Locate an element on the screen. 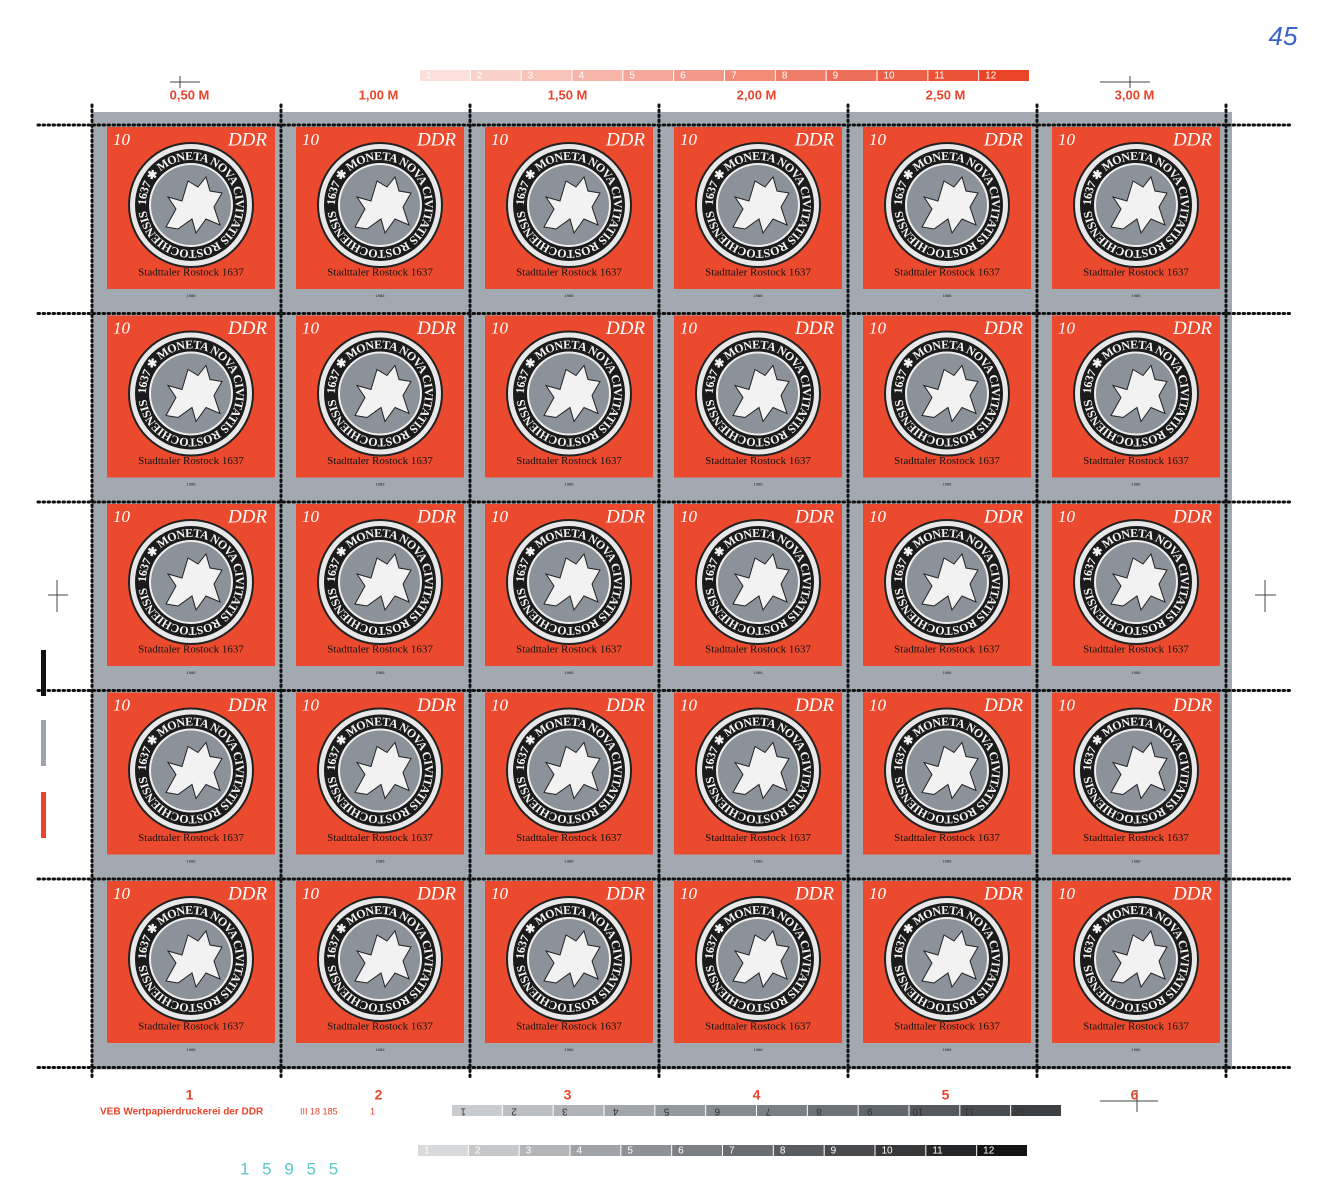  serial-number: 1 5 9 5 5 is located at coordinates (291, 1168).